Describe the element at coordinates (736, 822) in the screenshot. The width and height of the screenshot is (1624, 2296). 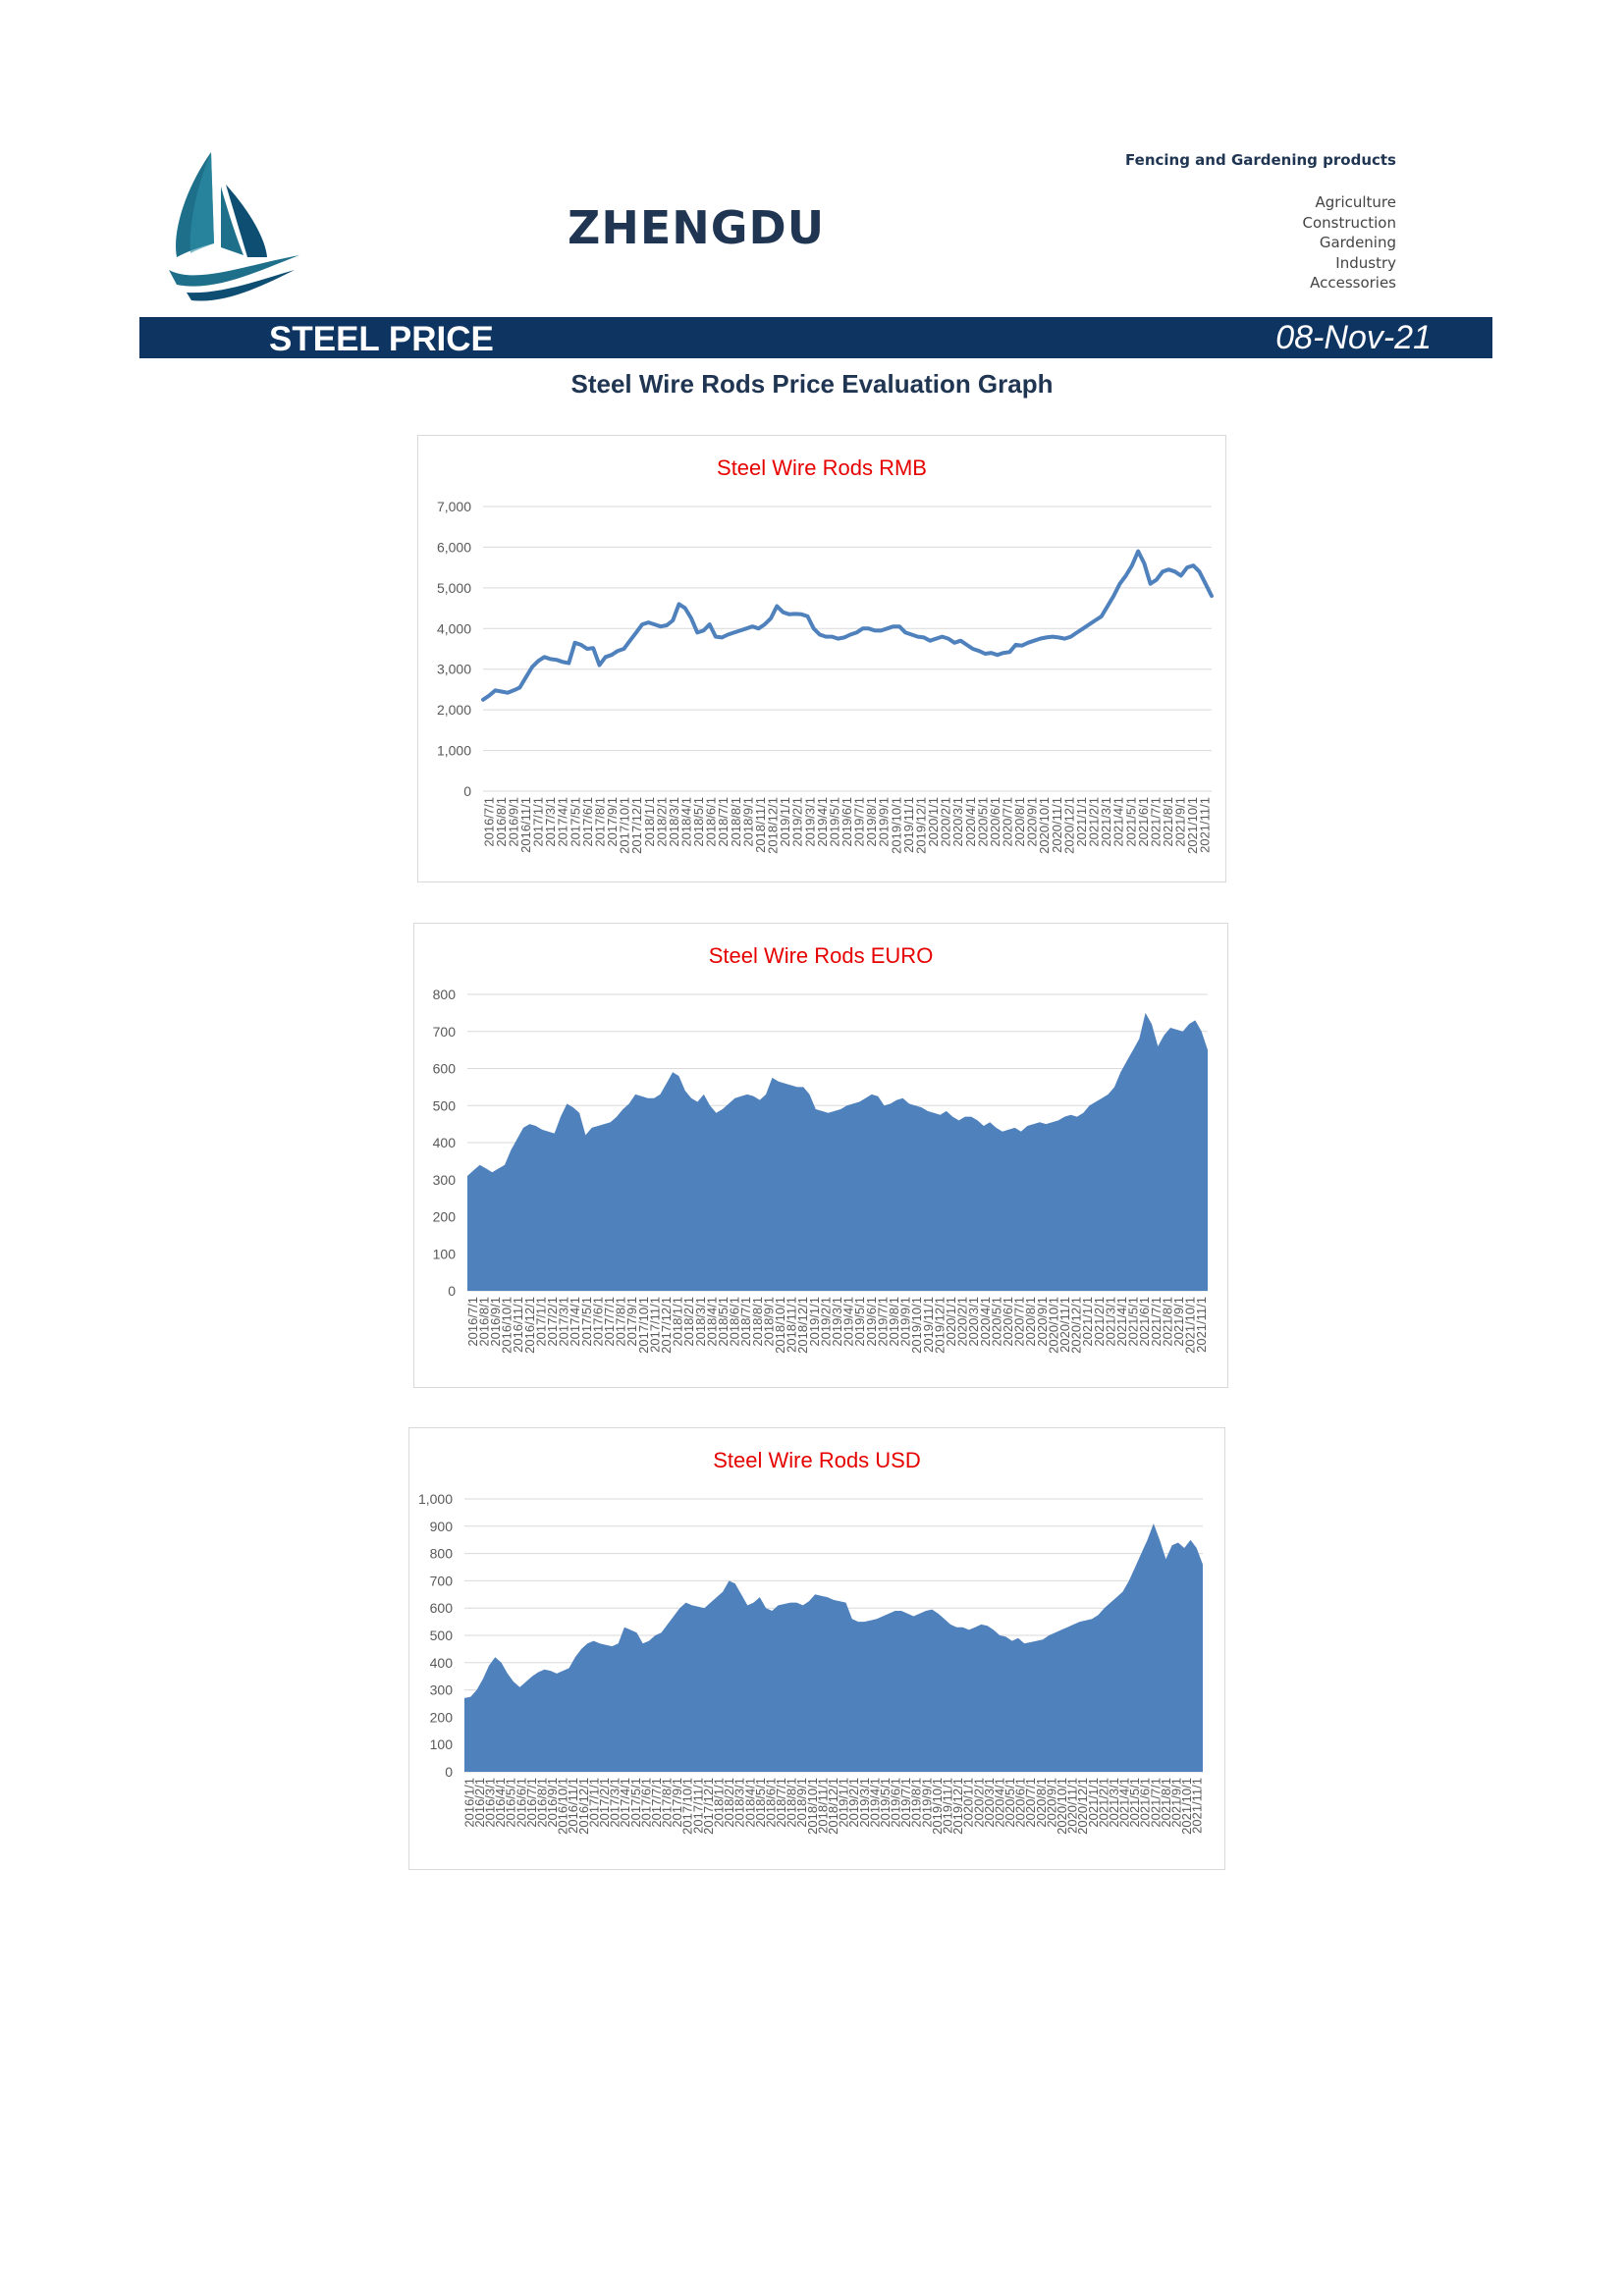
I see `x-tick-label: 2018/8/1` at that location.